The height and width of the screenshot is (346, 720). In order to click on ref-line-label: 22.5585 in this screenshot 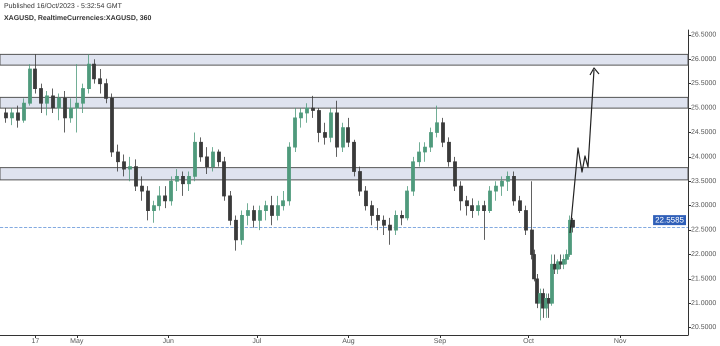, I will do `click(670, 220)`.